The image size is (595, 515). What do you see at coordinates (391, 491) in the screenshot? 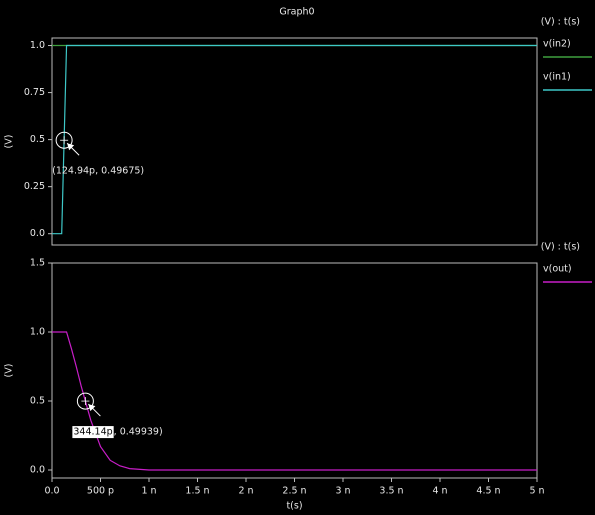
I see `x-tick-label: 3.5 n` at bounding box center [391, 491].